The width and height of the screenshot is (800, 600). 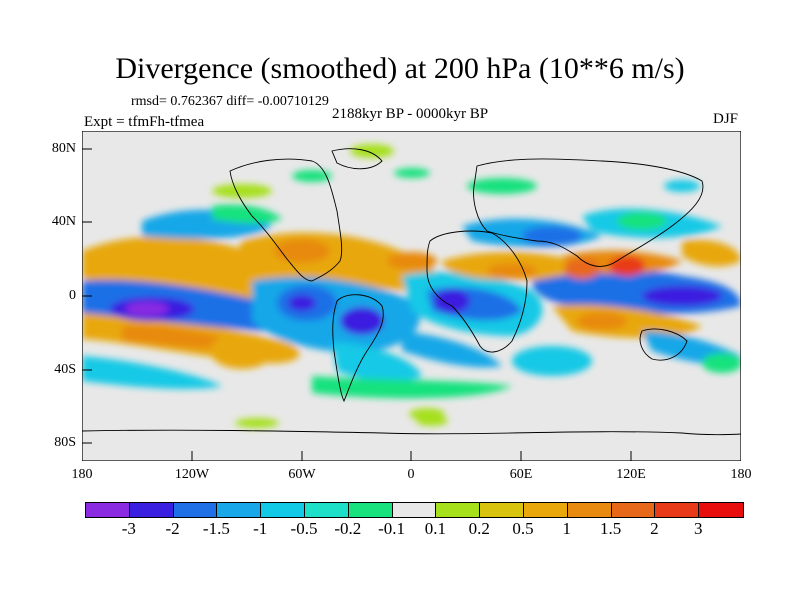 I want to click on lon-label-120w: 120W, so click(x=192, y=474).